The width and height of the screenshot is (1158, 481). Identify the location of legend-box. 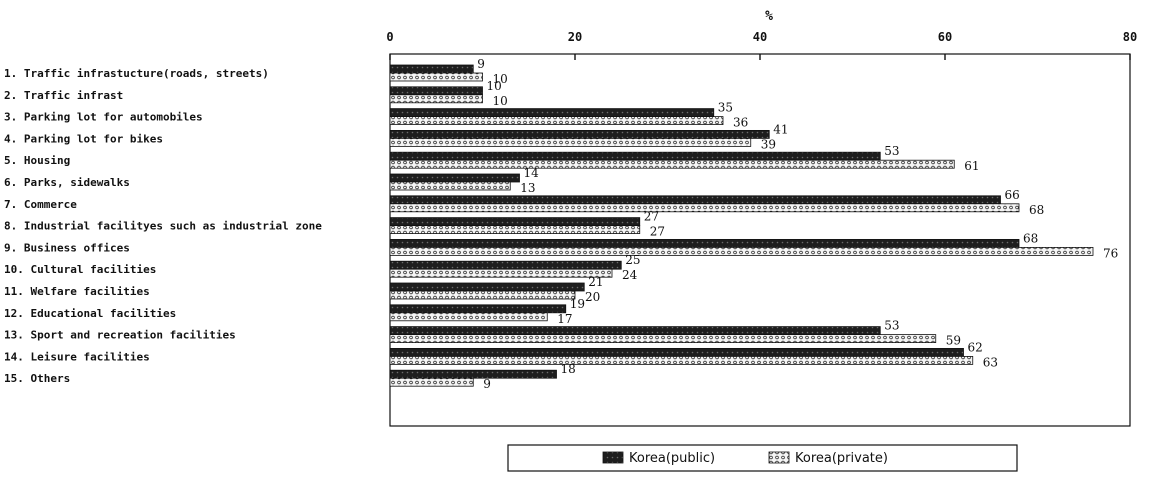
(762, 458).